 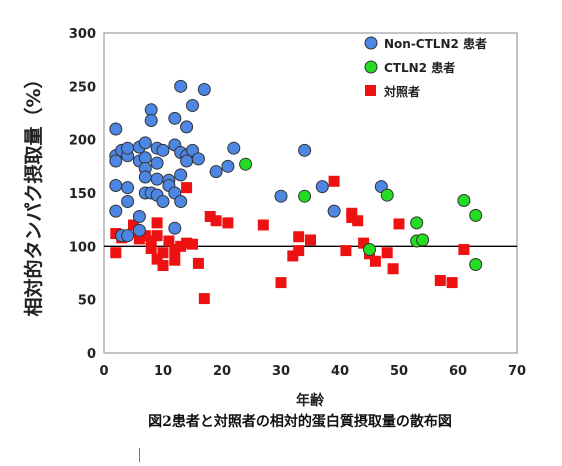 I want to click on y-axis-label: 相対的タンパク摂取量（%）, so click(x=33, y=192).